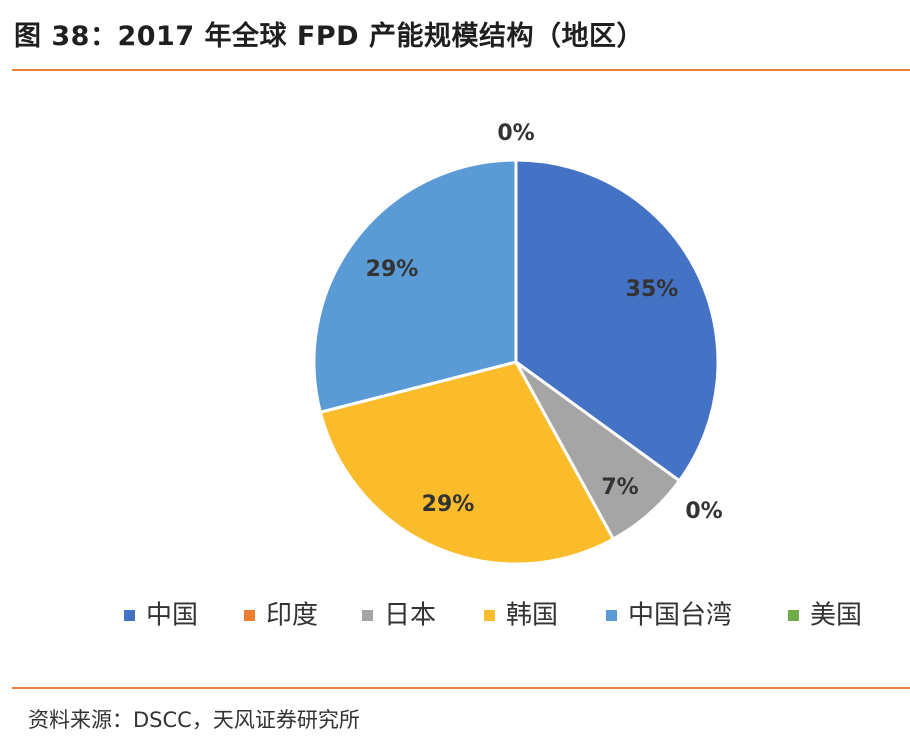  Describe the element at coordinates (515, 133) in the screenshot. I see `data-label-2: 0%` at that location.